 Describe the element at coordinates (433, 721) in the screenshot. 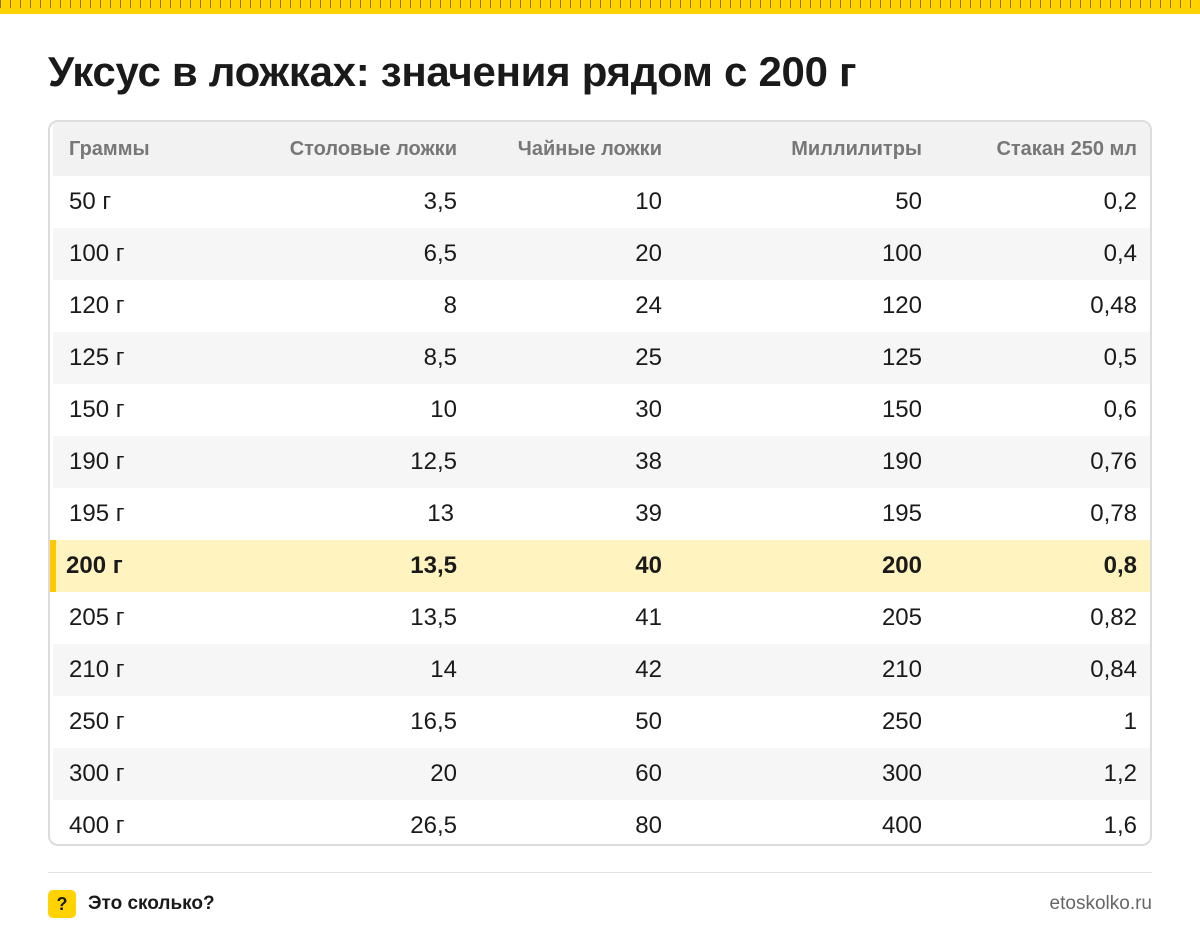

I see `cell-tablespoons: 16,5` at that location.